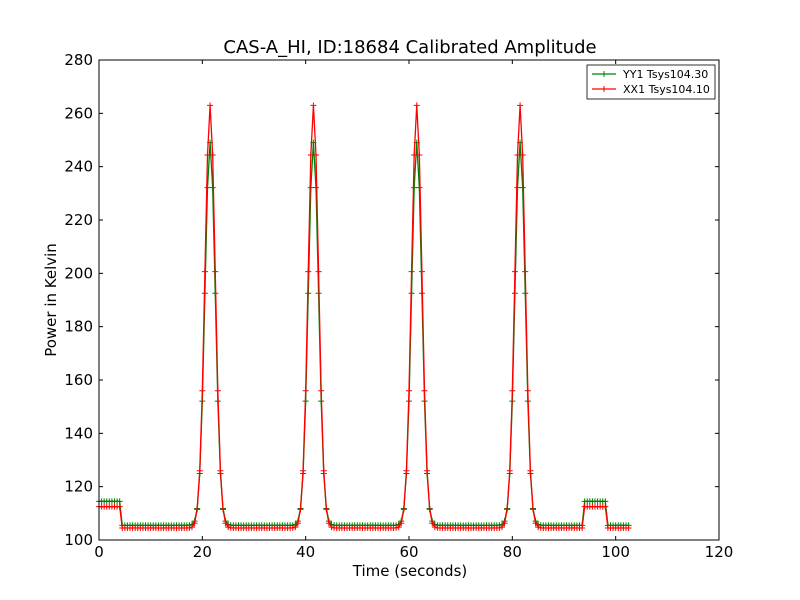  What do you see at coordinates (78, 113) in the screenshot?
I see `y-tick-label: 260` at bounding box center [78, 113].